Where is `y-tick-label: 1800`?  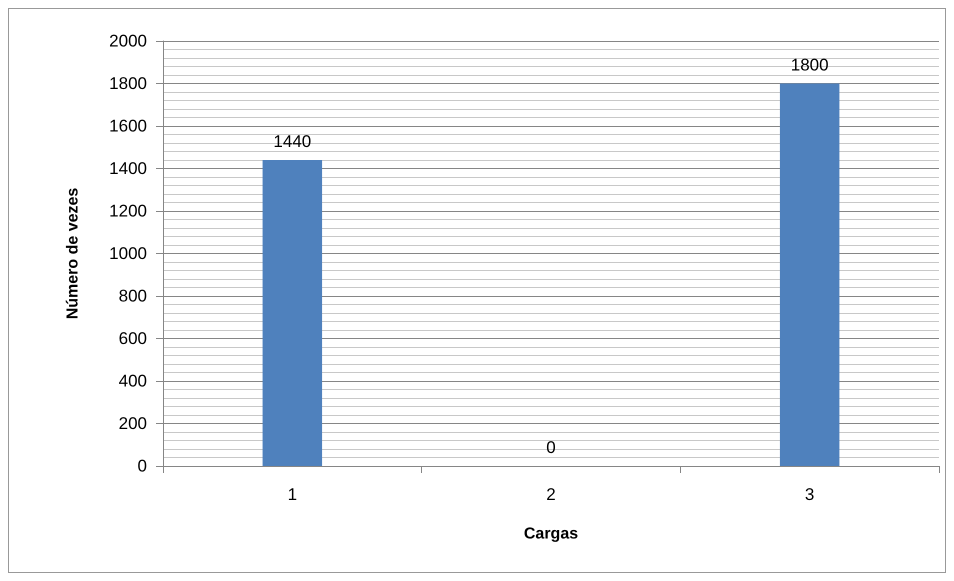
y-tick-label: 1800 is located at coordinates (128, 83).